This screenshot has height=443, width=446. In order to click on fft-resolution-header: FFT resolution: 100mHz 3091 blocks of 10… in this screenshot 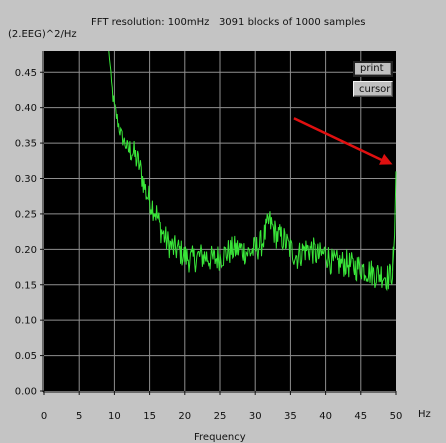, I will do `click(228, 22)`.